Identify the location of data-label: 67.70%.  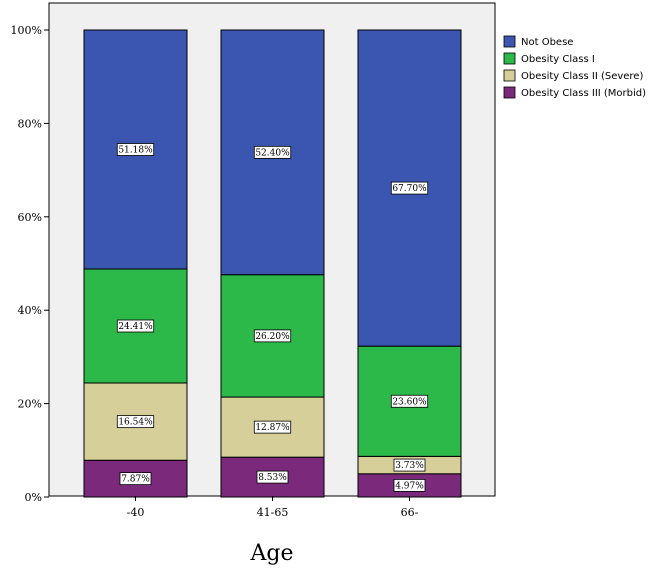
(409, 189).